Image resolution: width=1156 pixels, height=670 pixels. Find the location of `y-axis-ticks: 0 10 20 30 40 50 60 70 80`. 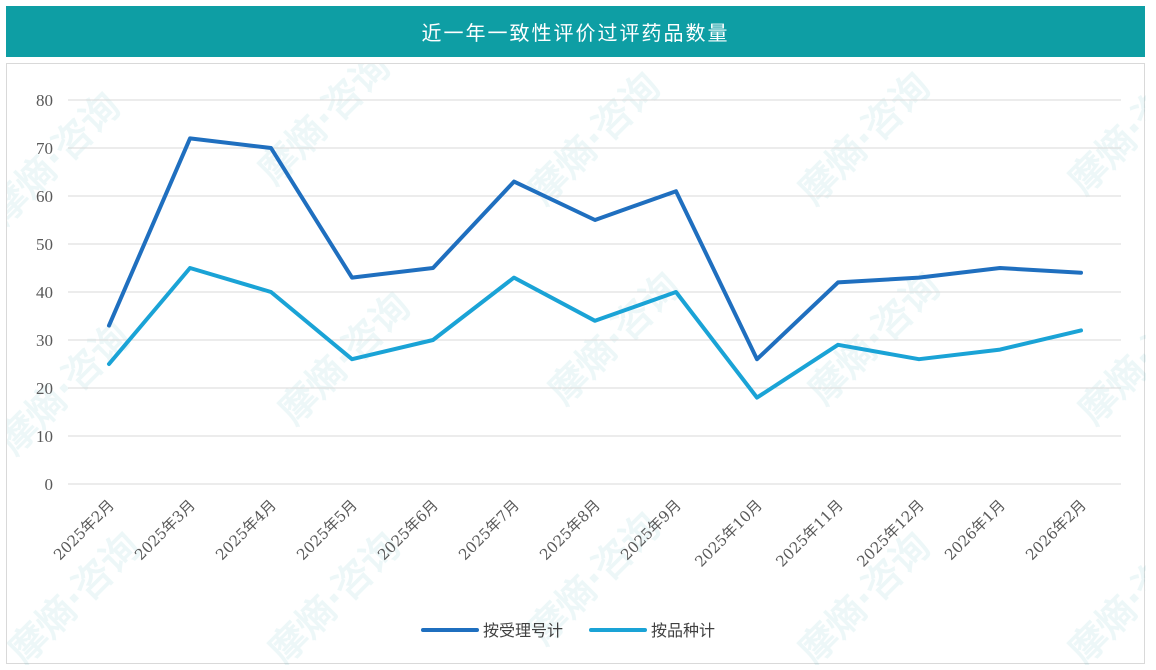

y-axis-ticks: 0 10 20 30 40 50 60 70 80 is located at coordinates (44, 292).